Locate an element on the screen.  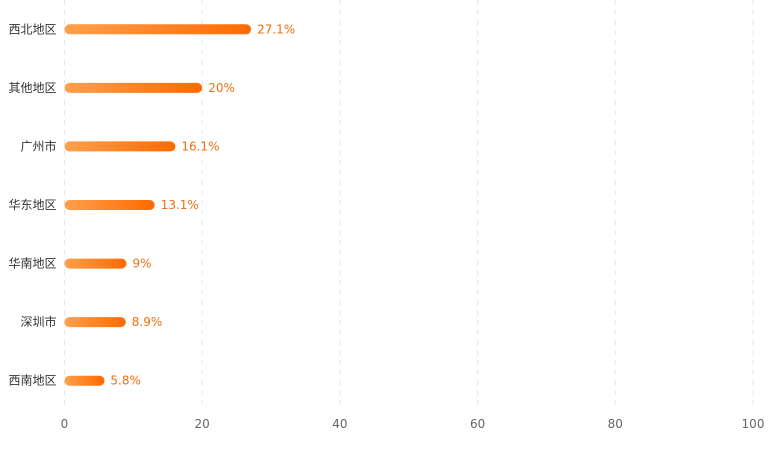
data-label: 8.9% is located at coordinates (147, 322).